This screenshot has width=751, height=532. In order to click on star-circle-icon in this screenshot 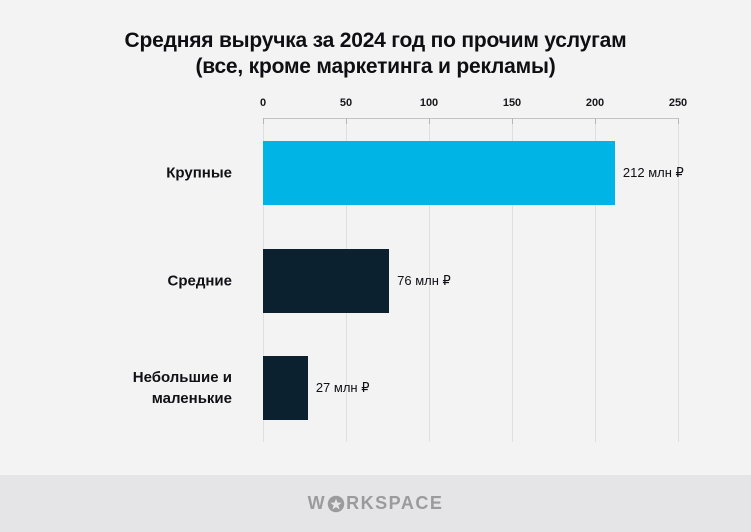, I will do `click(336, 503)`.